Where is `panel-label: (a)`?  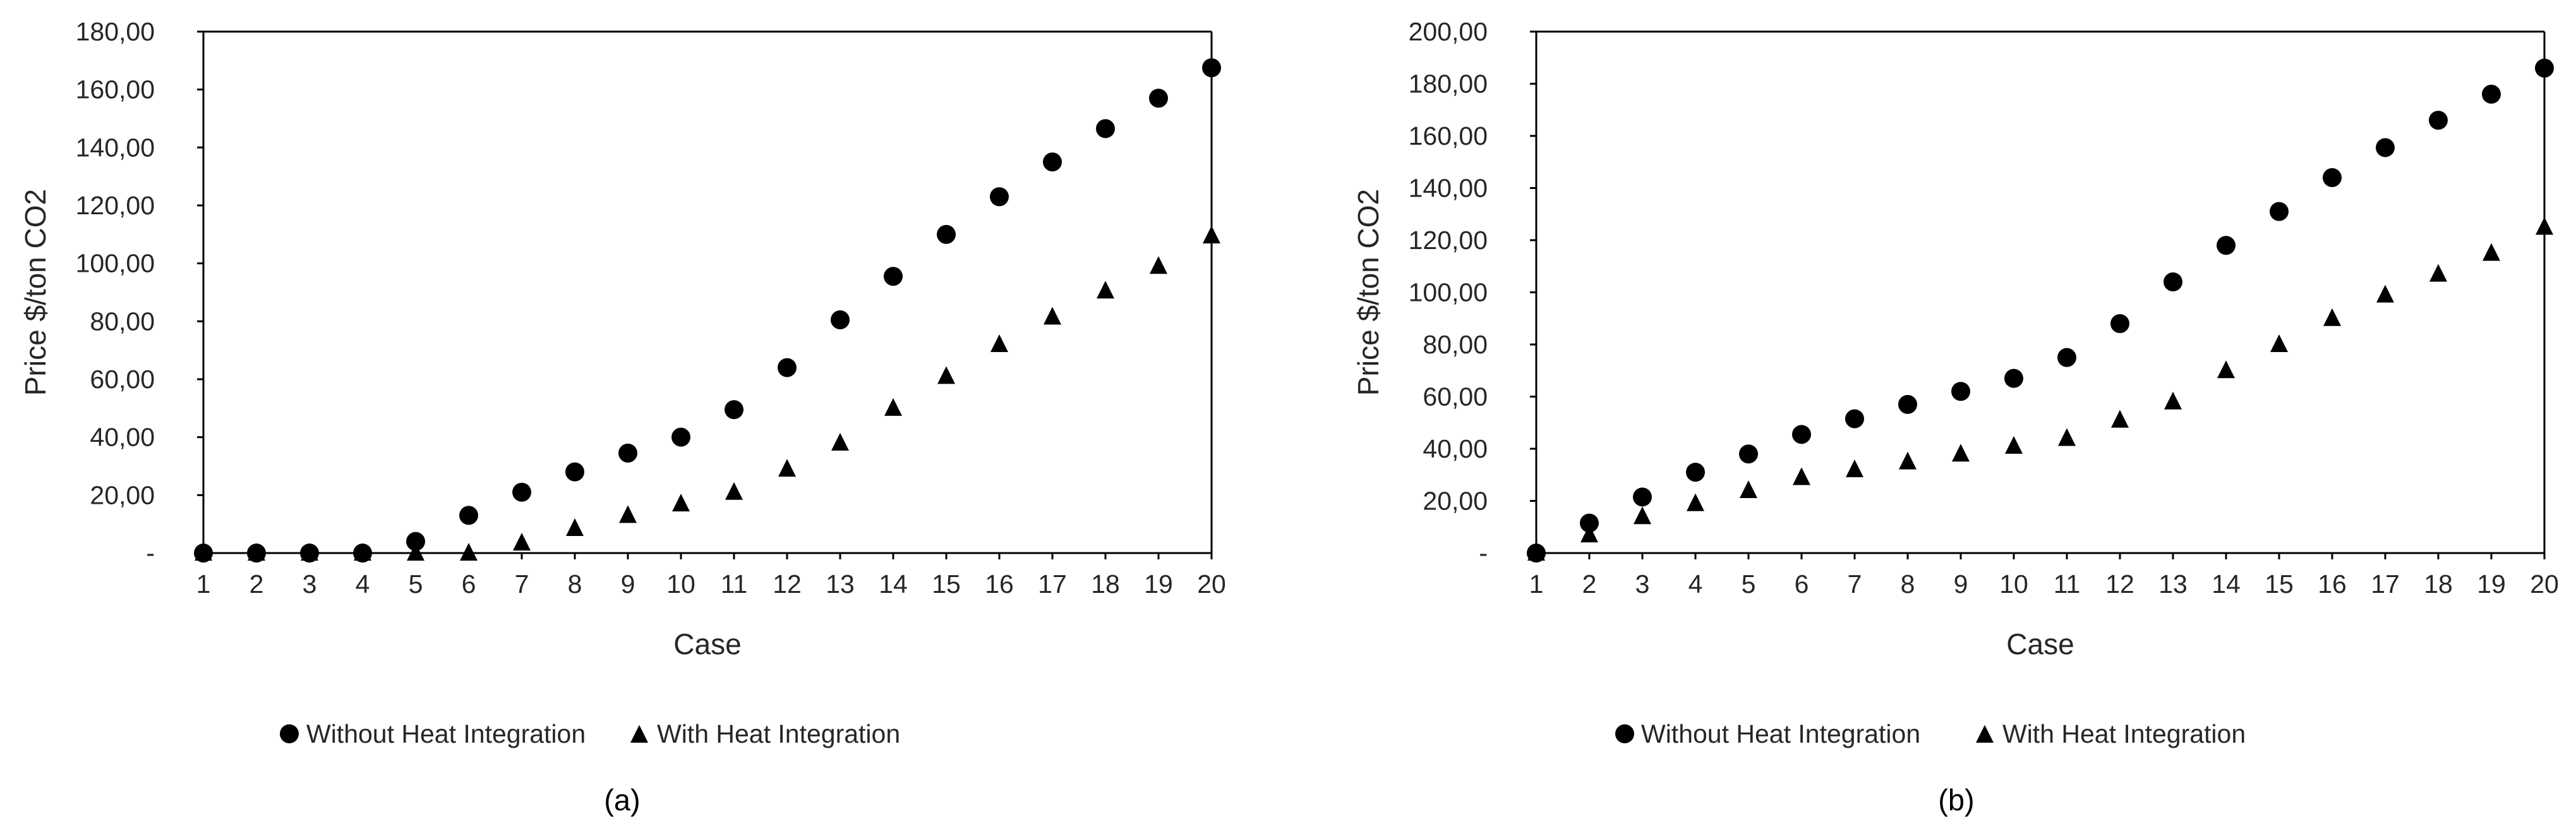 panel-label: (a) is located at coordinates (622, 800).